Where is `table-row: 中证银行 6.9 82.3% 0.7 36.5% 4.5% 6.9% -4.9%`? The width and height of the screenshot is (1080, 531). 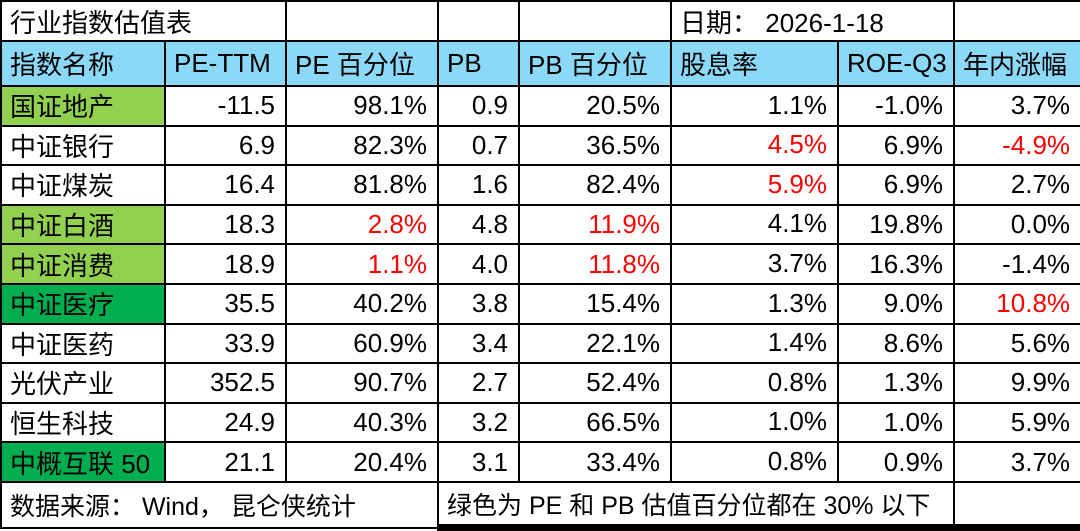
table-row: 中证银行 6.9 82.3% 0.7 36.5% 4.5% 6.9% -4.9% is located at coordinates (540, 145).